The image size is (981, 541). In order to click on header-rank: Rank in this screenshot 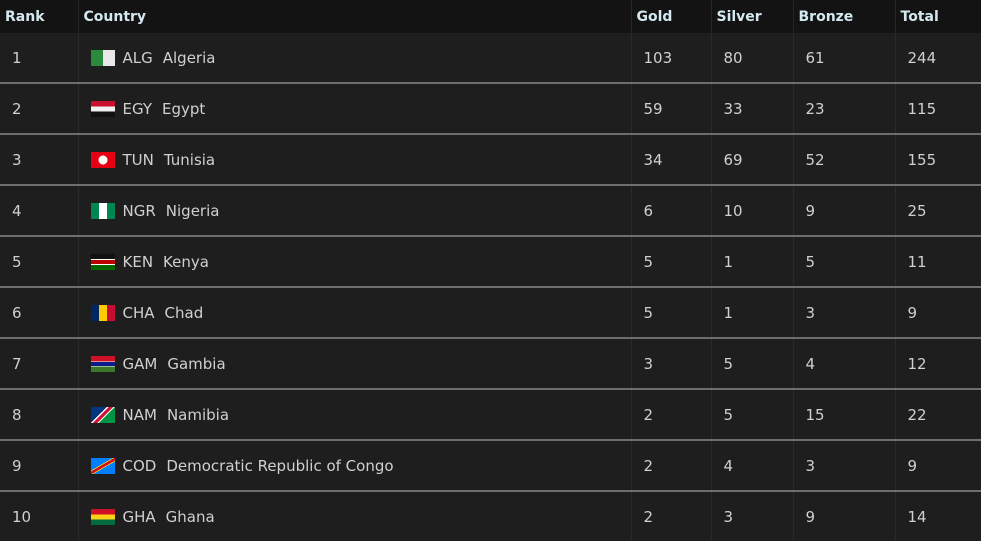, I will do `click(39, 16)`.